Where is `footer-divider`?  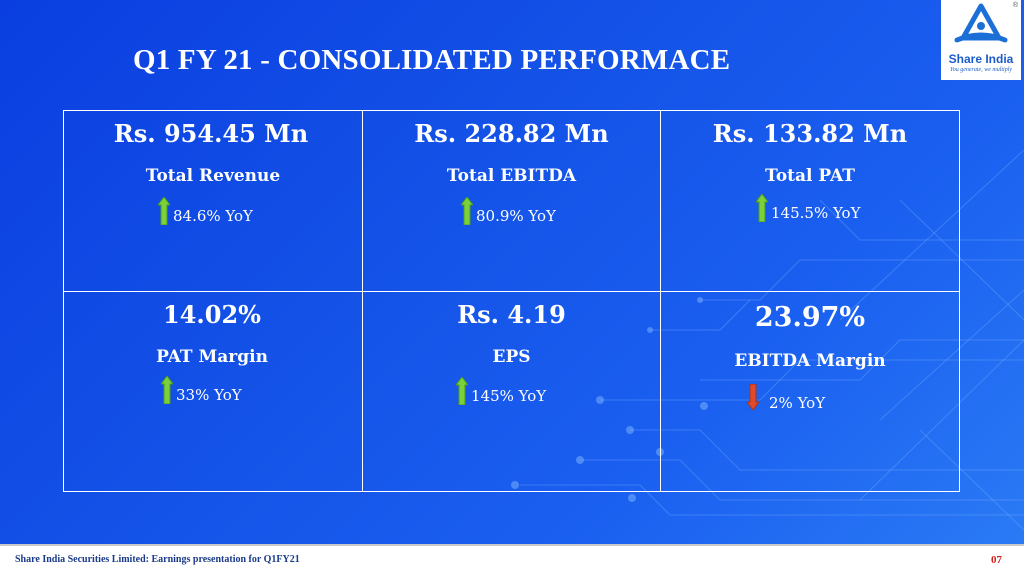
footer-divider is located at coordinates (512, 545).